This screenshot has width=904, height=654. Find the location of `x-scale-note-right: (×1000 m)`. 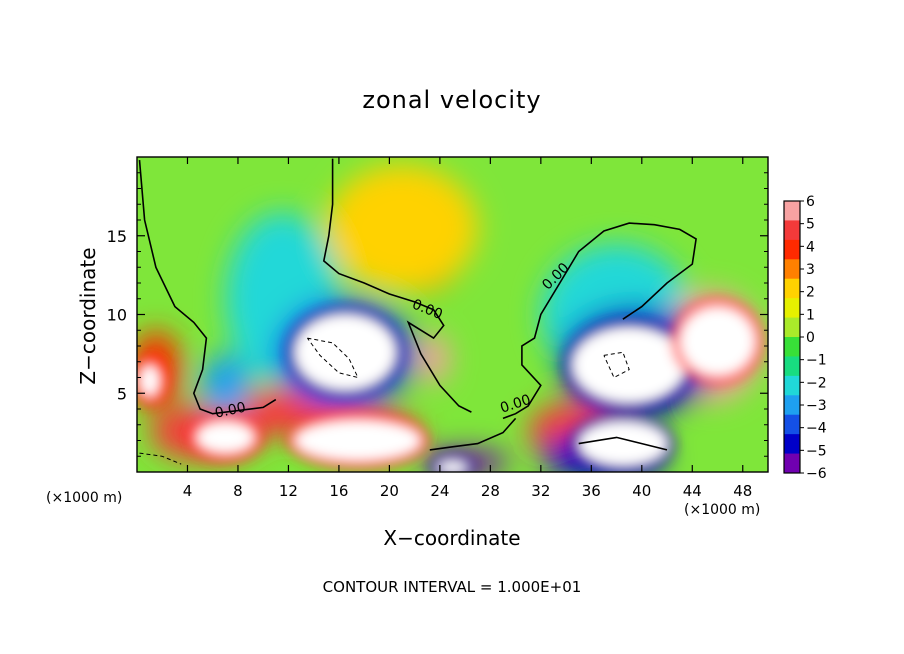

x-scale-note-right: (×1000 m) is located at coordinates (722, 510).